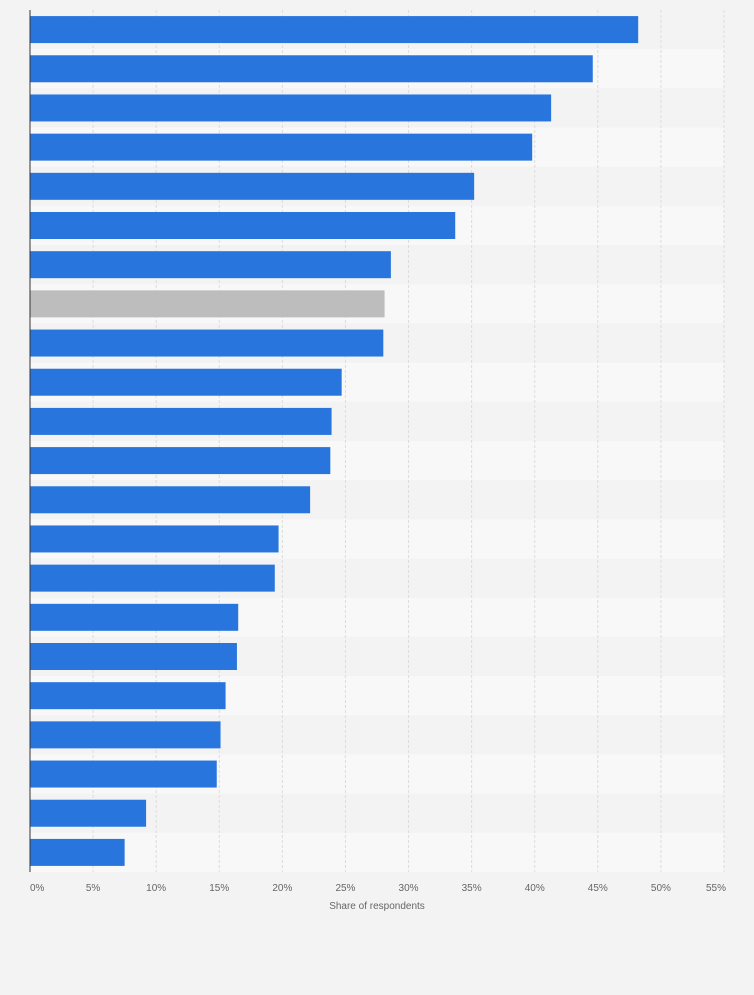 This screenshot has width=754, height=995. I want to click on row-band, so click(377, 852).